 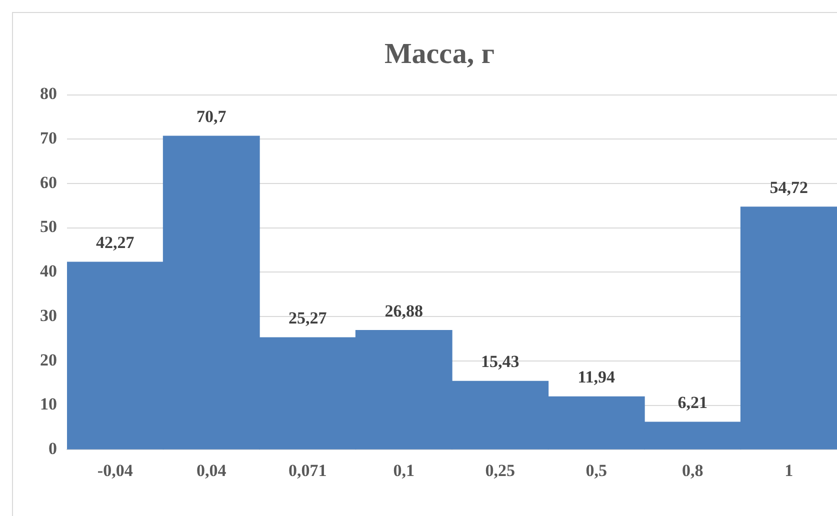 What do you see at coordinates (48, 315) in the screenshot?
I see `y-tick-label: 30` at bounding box center [48, 315].